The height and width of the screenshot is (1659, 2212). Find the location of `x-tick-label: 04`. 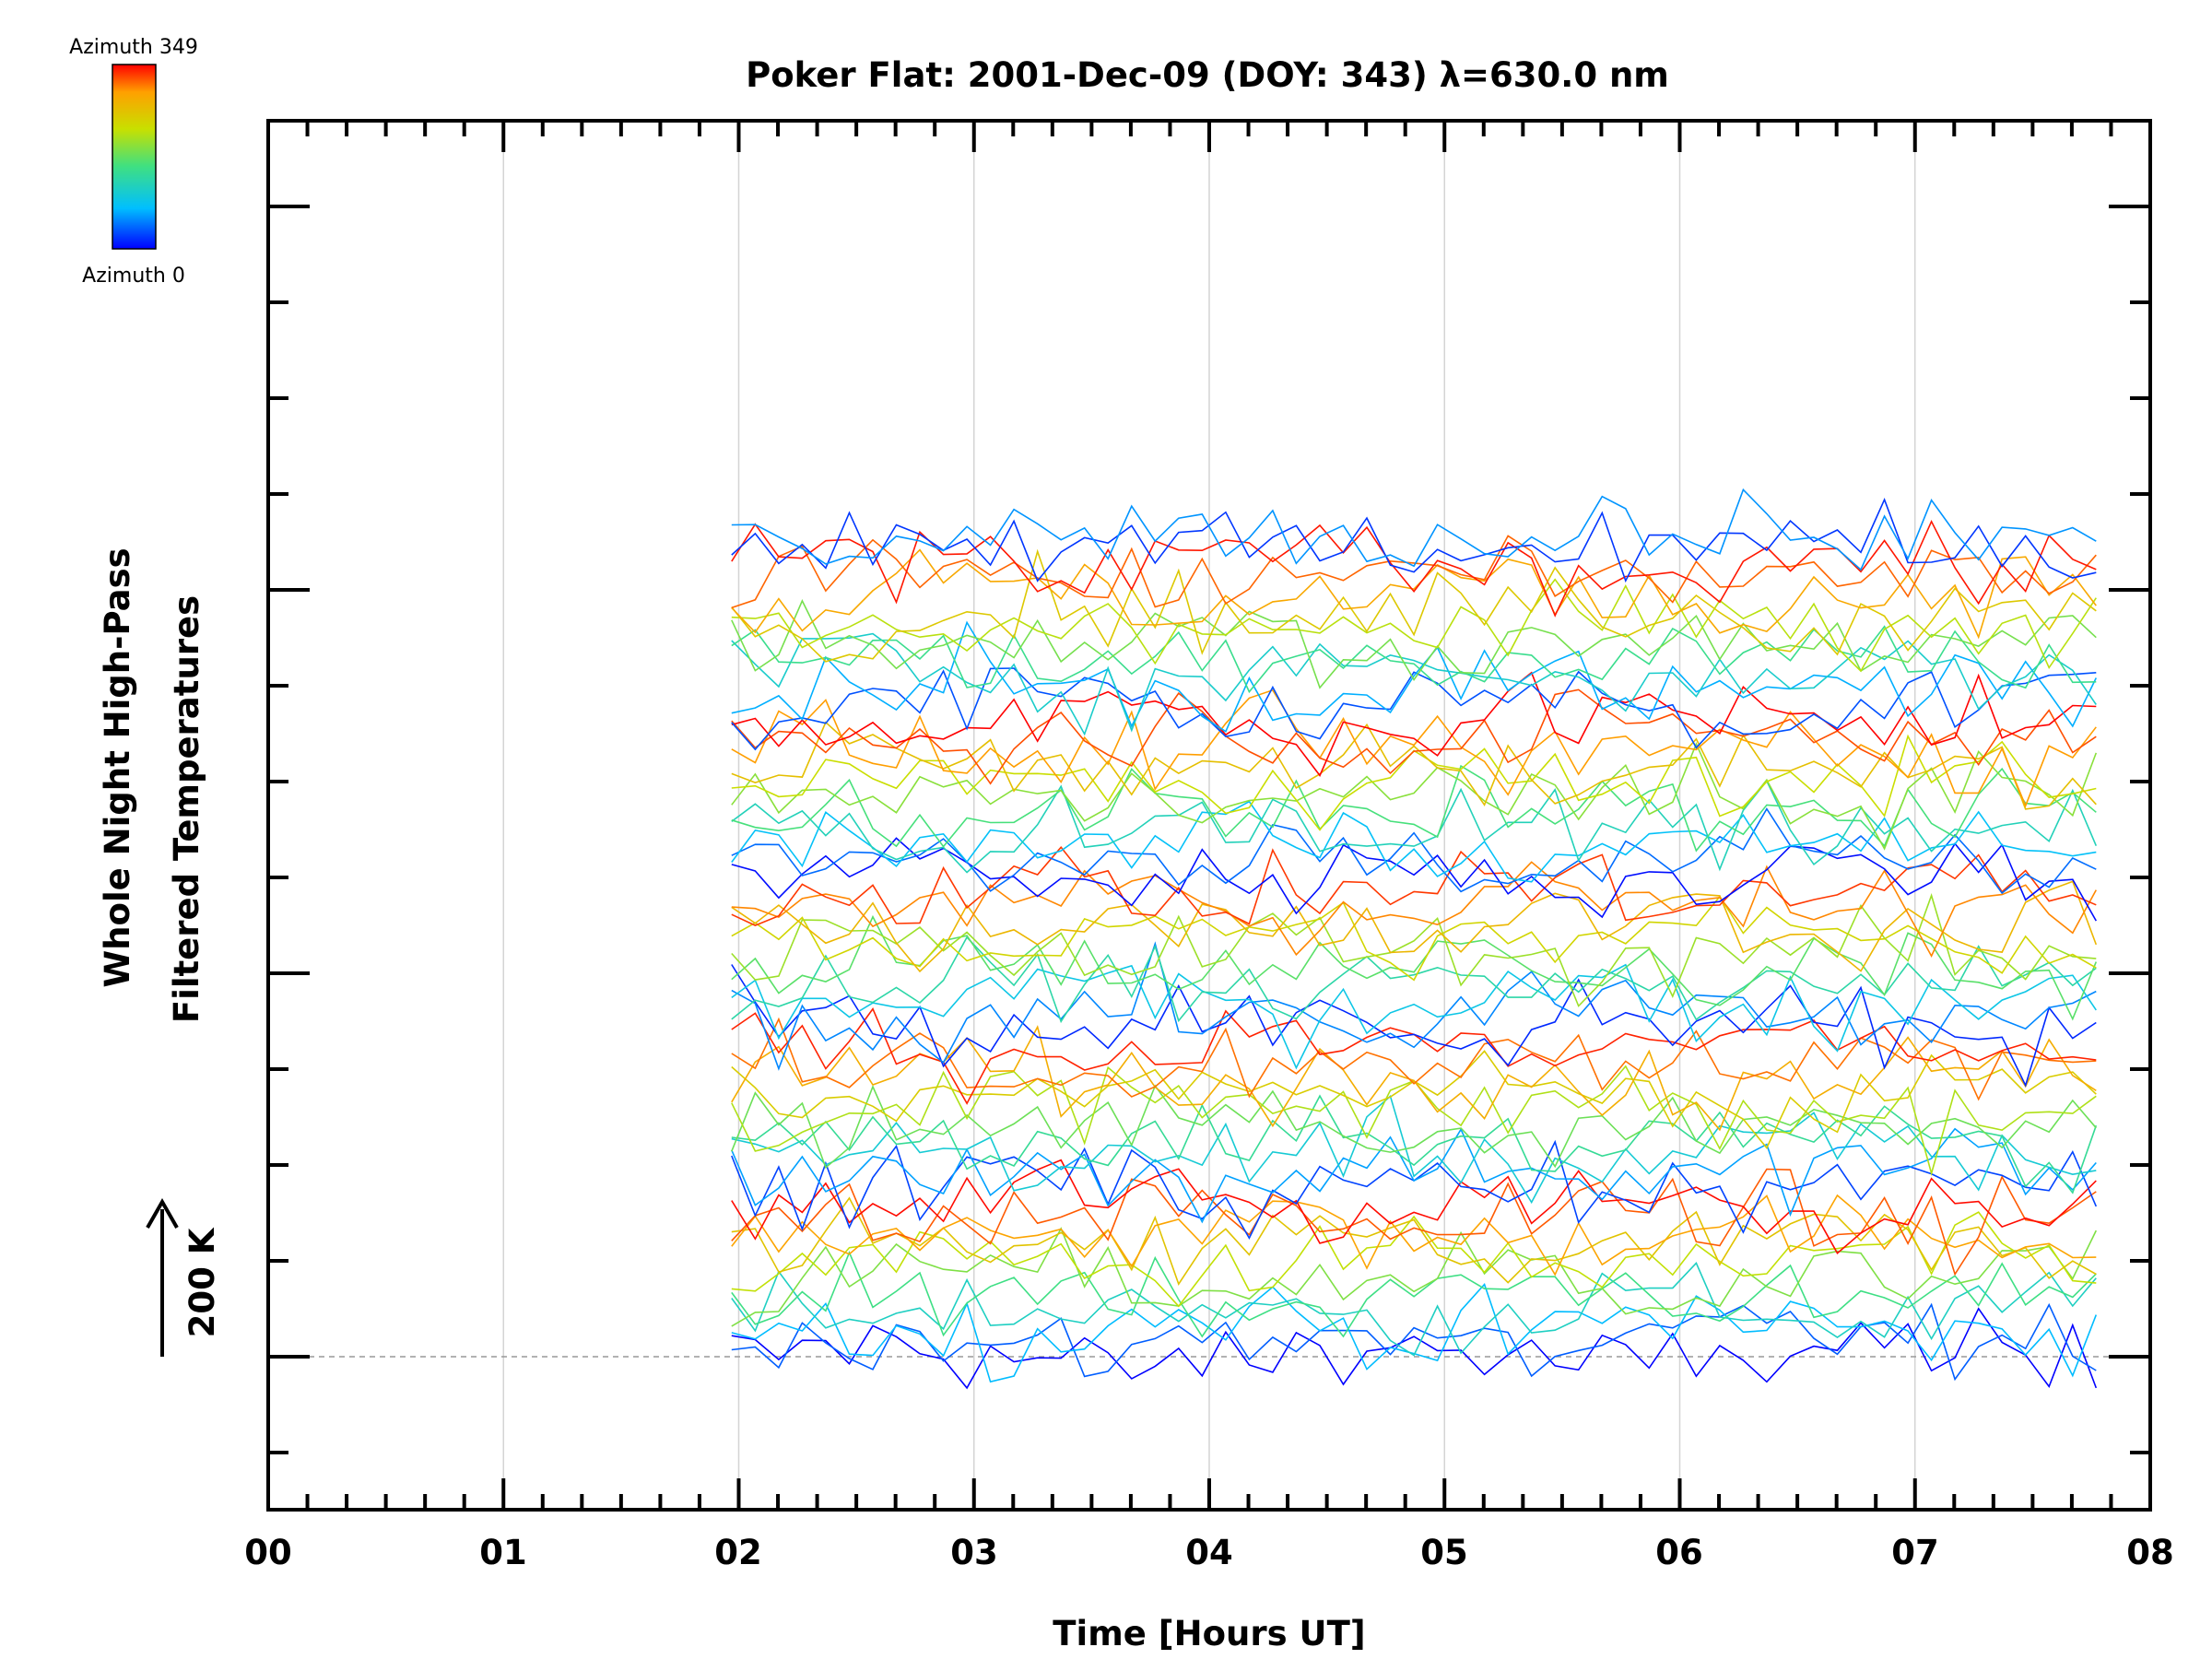

x-tick-label: 04 is located at coordinates (1209, 1552).